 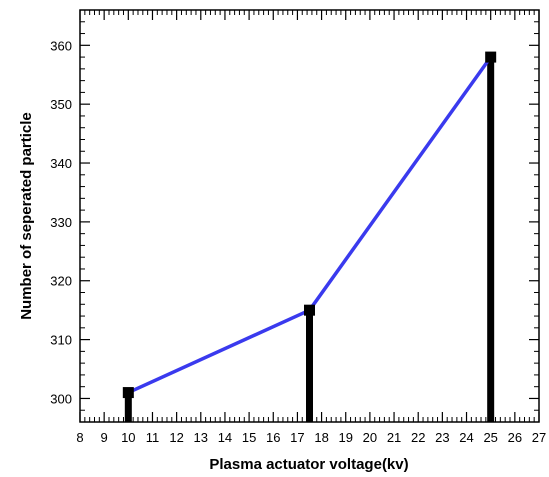 What do you see at coordinates (394, 437) in the screenshot?
I see `x-tick-label: 21` at bounding box center [394, 437].